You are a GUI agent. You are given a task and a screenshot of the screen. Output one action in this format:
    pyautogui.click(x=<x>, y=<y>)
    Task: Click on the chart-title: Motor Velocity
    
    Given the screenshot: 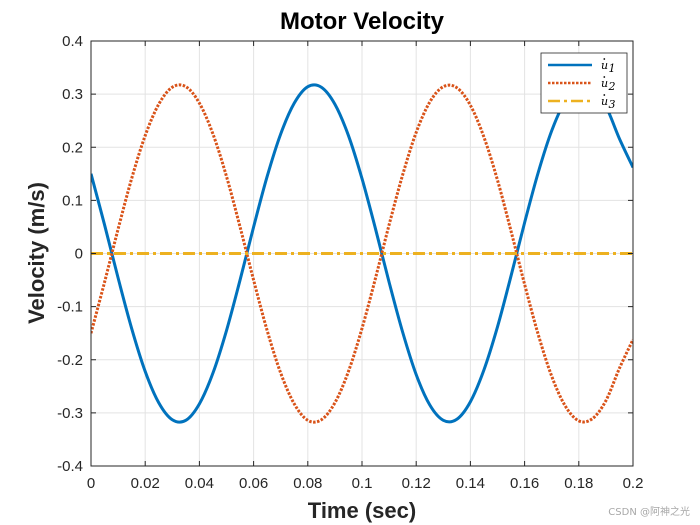 What is the action you would take?
    pyautogui.click(x=362, y=21)
    